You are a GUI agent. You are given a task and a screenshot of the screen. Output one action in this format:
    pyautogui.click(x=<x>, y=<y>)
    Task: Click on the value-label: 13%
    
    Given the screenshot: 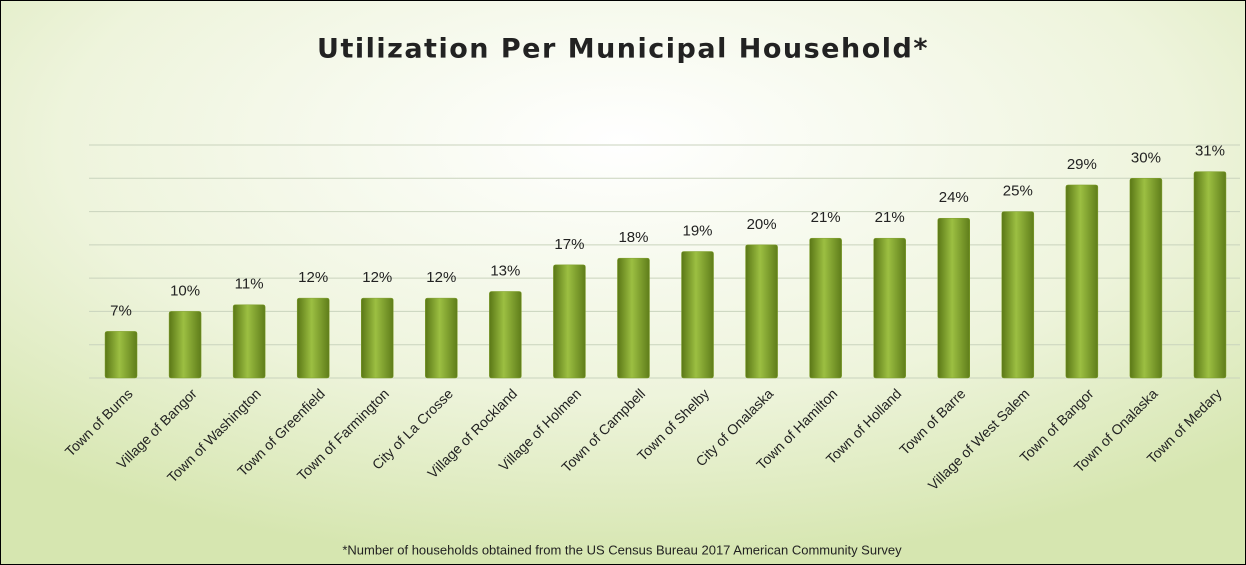 What is the action you would take?
    pyautogui.click(x=505, y=270)
    